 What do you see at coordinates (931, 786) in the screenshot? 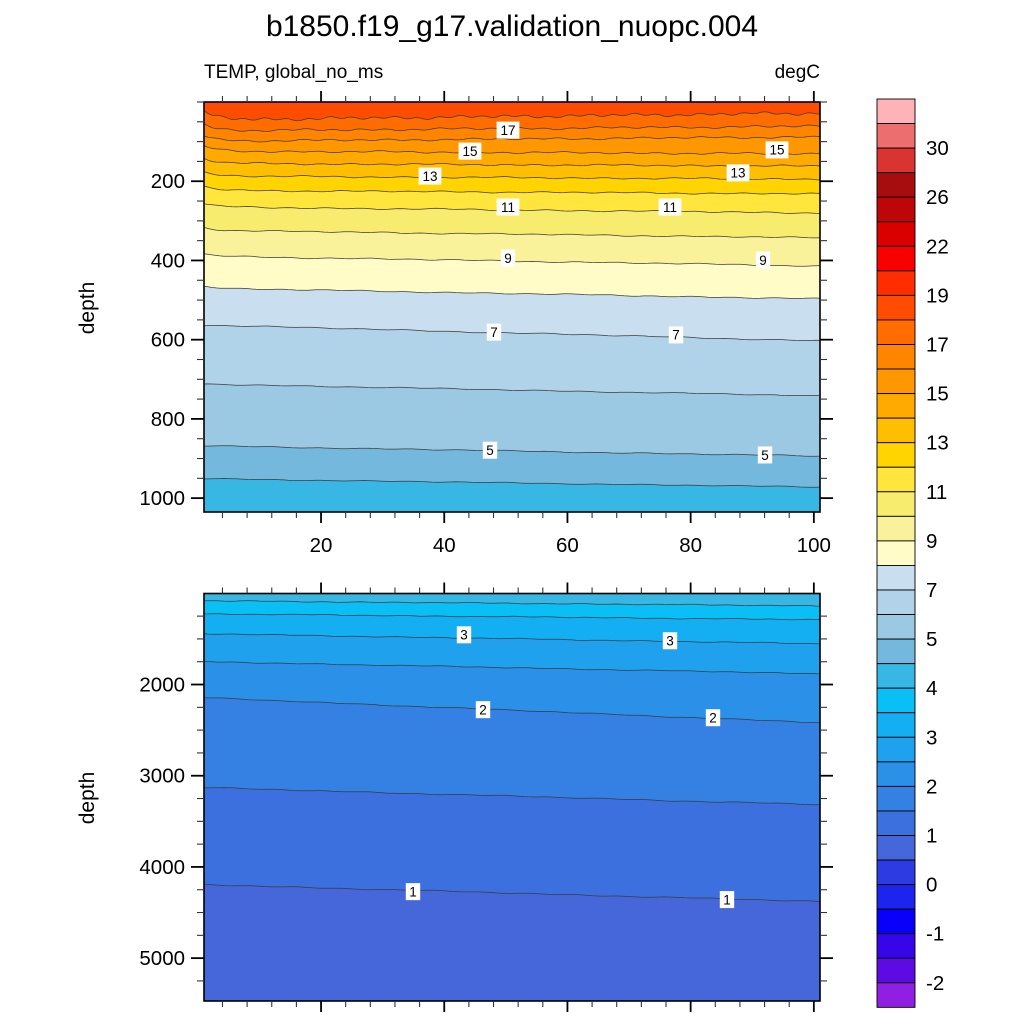
I see `colorbar-label: 2` at bounding box center [931, 786].